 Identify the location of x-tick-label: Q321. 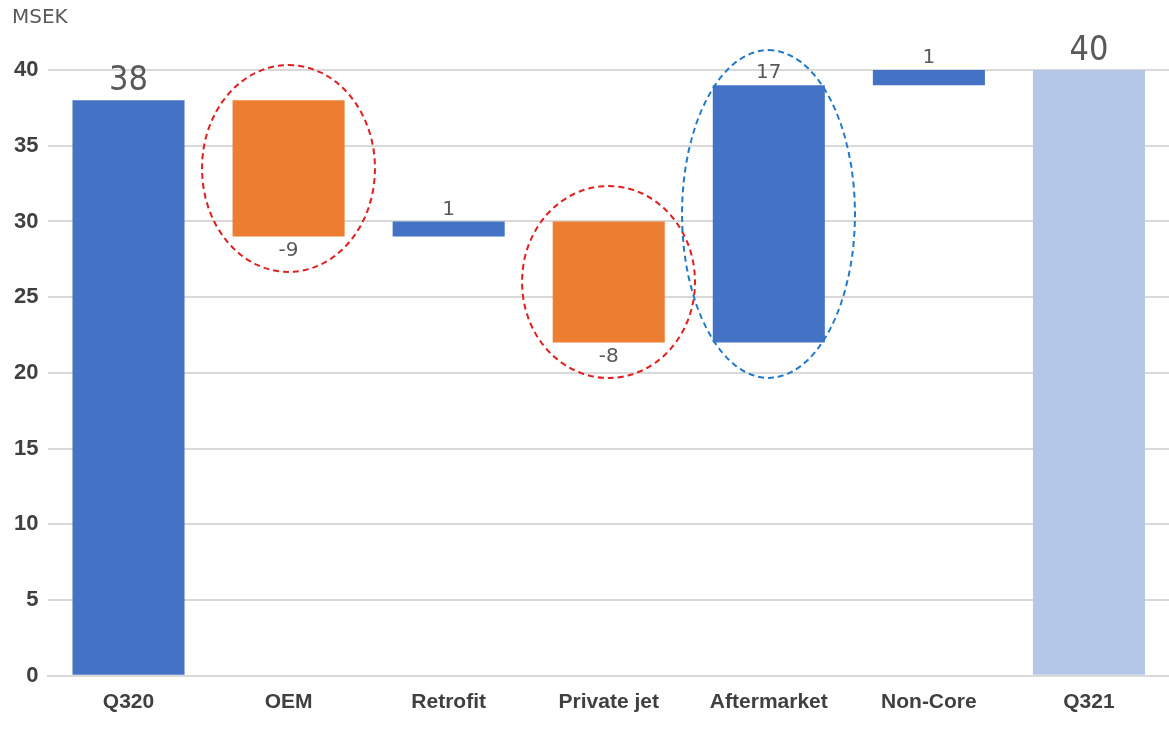
(1089, 701).